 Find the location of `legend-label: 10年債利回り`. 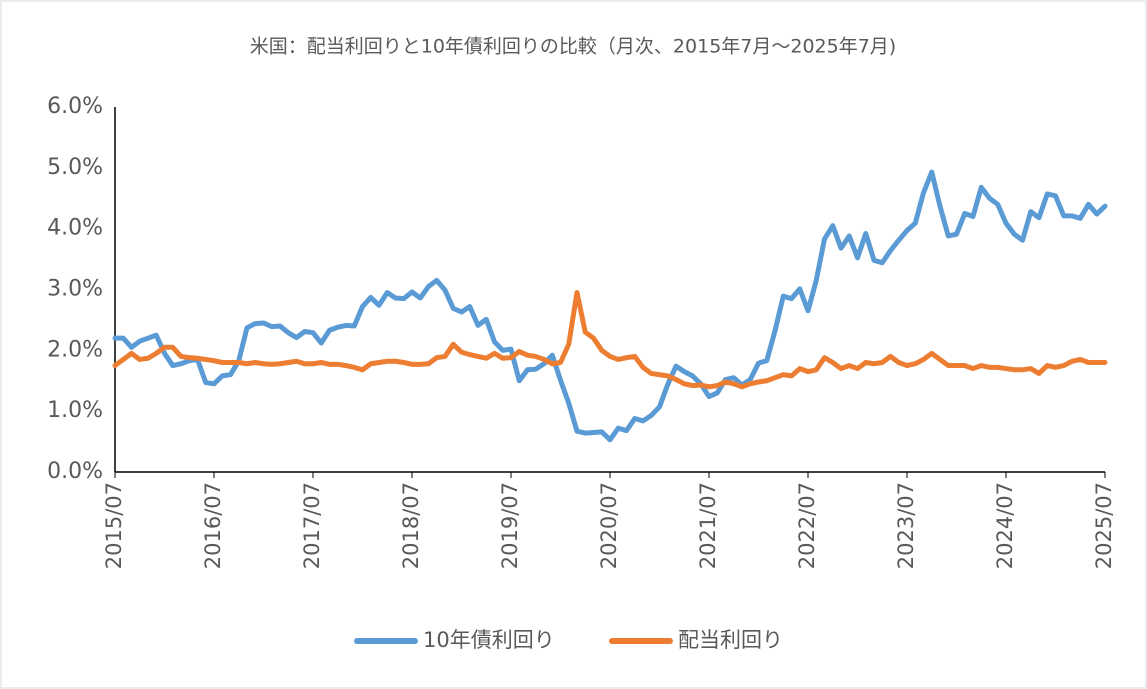

legend-label: 10年債利回り is located at coordinates (489, 640).